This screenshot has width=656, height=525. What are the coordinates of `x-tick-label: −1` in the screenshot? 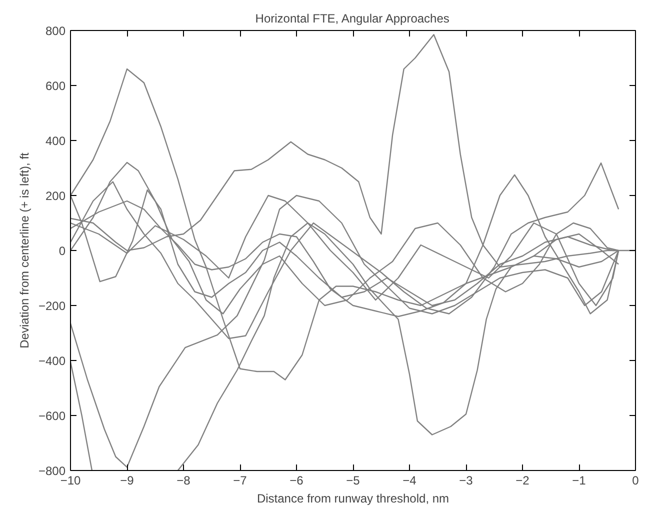 It's located at (579, 481).